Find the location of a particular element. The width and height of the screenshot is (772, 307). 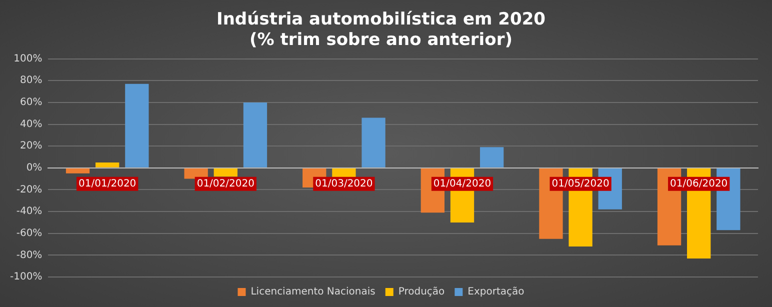

y-tick-label: -40% is located at coordinates (29, 212).